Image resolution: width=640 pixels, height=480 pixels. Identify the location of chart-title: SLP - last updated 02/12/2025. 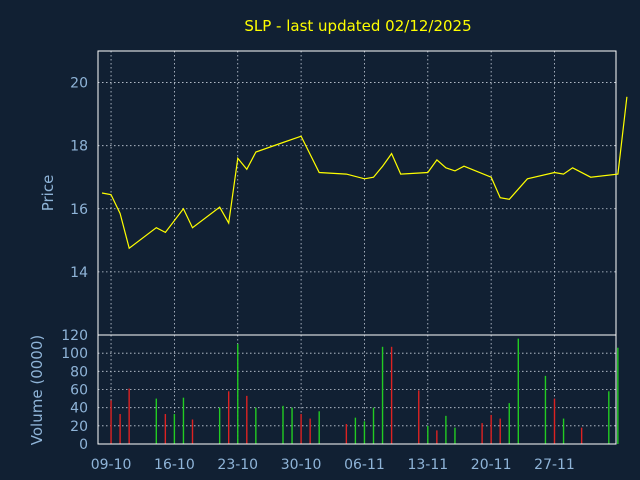
(357, 26).